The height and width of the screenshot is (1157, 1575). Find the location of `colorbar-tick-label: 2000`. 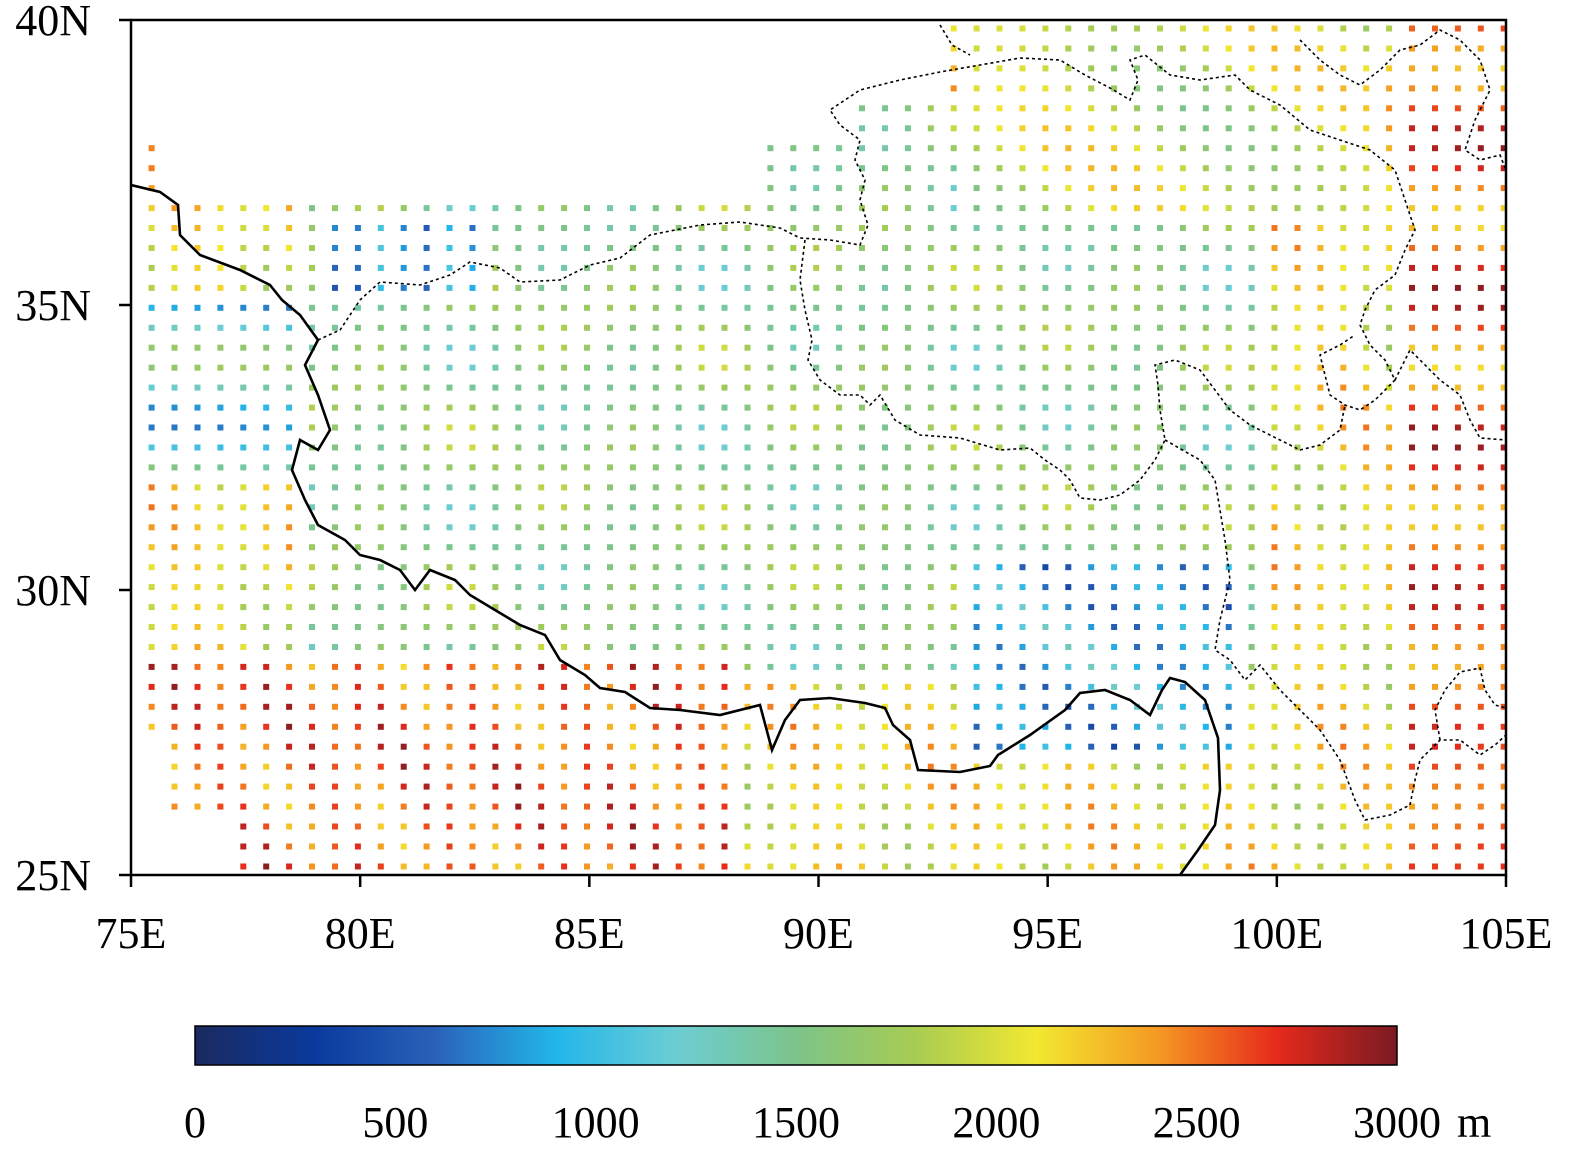

colorbar-tick-label: 2000 is located at coordinates (996, 1122).